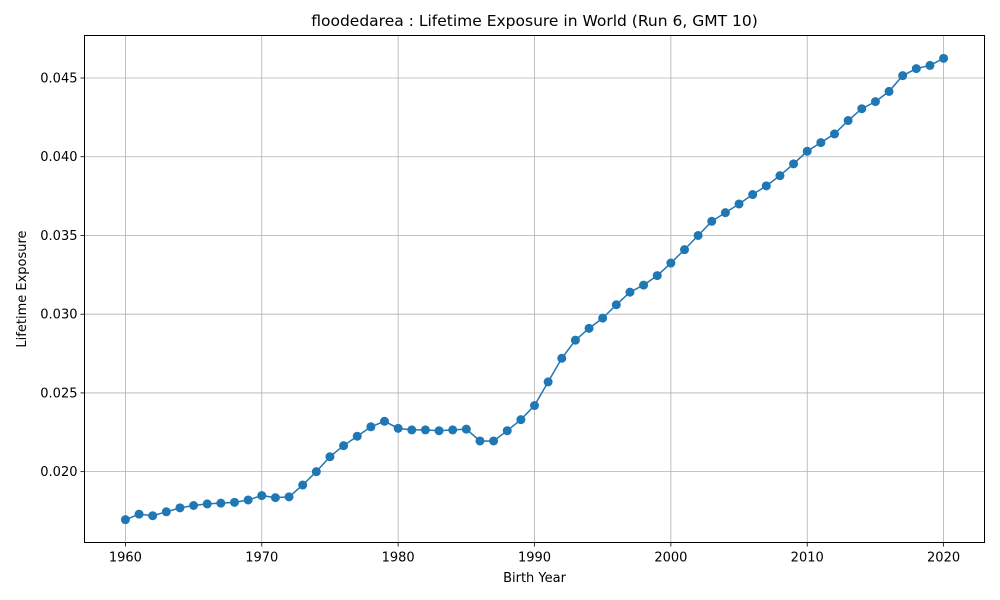 The width and height of the screenshot is (1000, 600). I want to click on y-tick-label: 0.040, so click(58, 157).